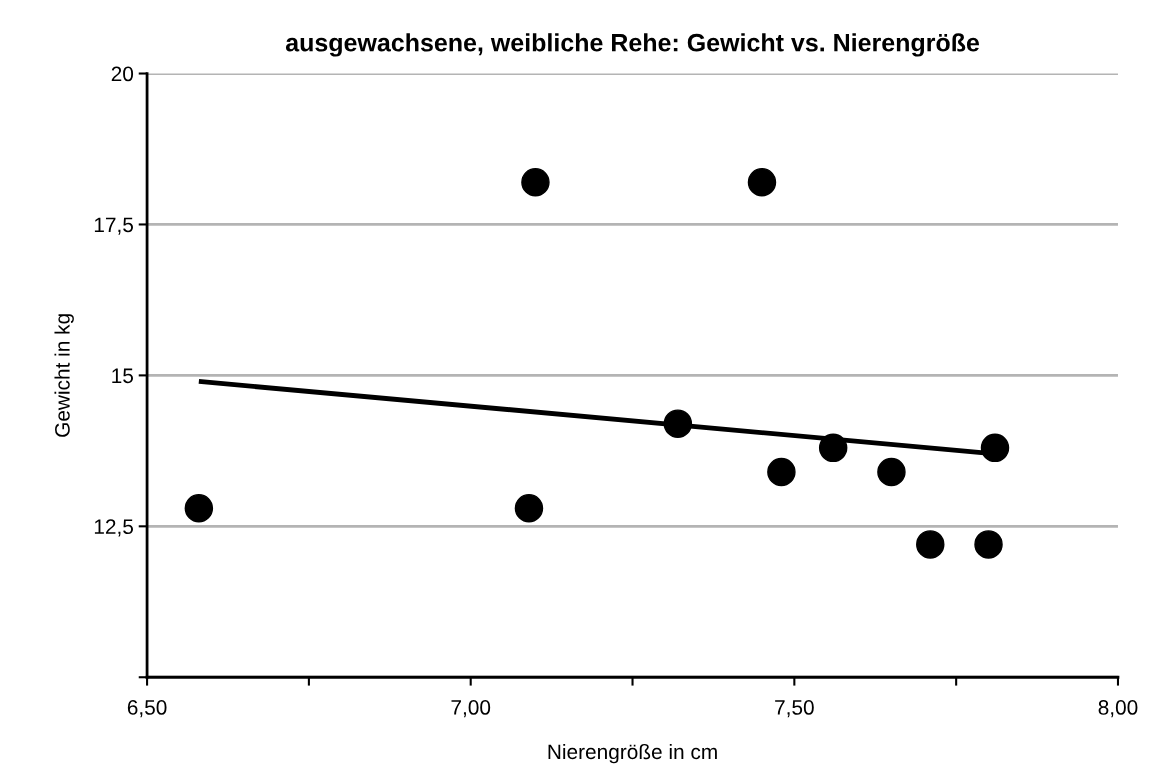  I want to click on y-tick-label: 15, so click(123, 376).